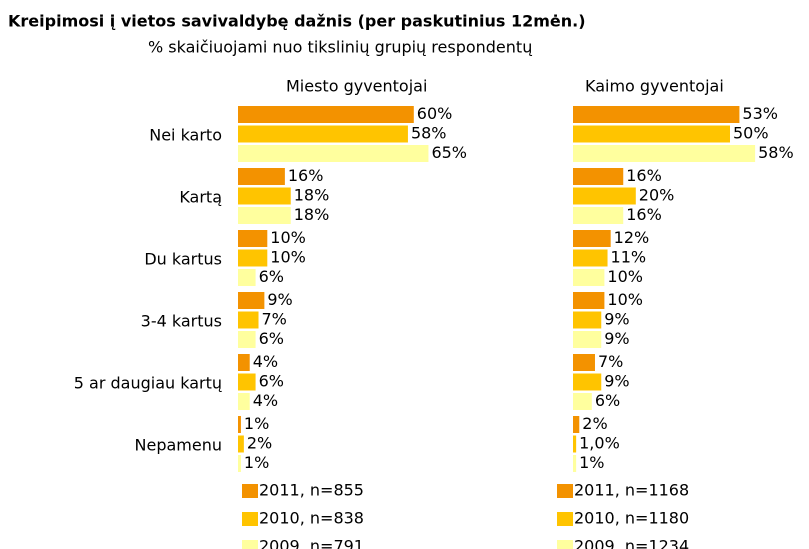 The width and height of the screenshot is (809, 549). Describe the element at coordinates (654, 86) in the screenshot. I see `panel-title: Kaimo gyventojai` at that location.